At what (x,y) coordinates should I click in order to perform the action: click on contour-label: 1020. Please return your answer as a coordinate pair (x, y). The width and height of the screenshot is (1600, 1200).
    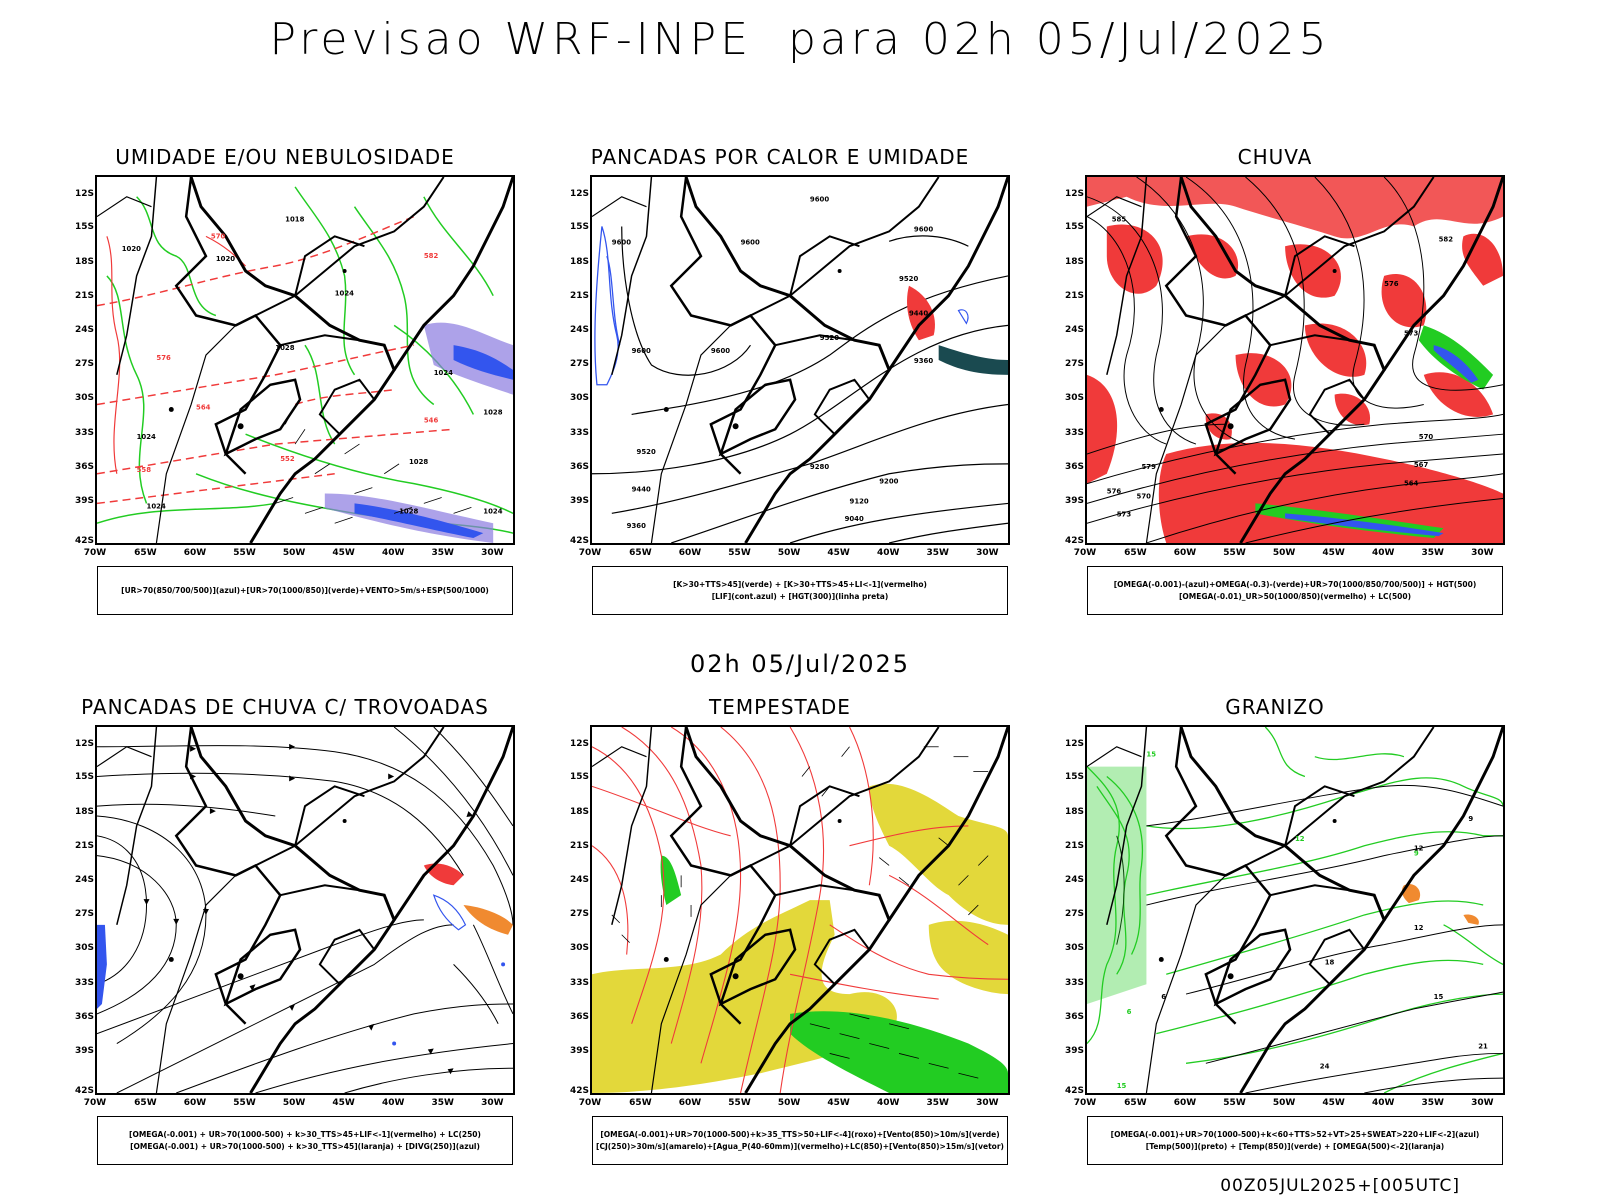
    Looking at the image, I should click on (225, 259).